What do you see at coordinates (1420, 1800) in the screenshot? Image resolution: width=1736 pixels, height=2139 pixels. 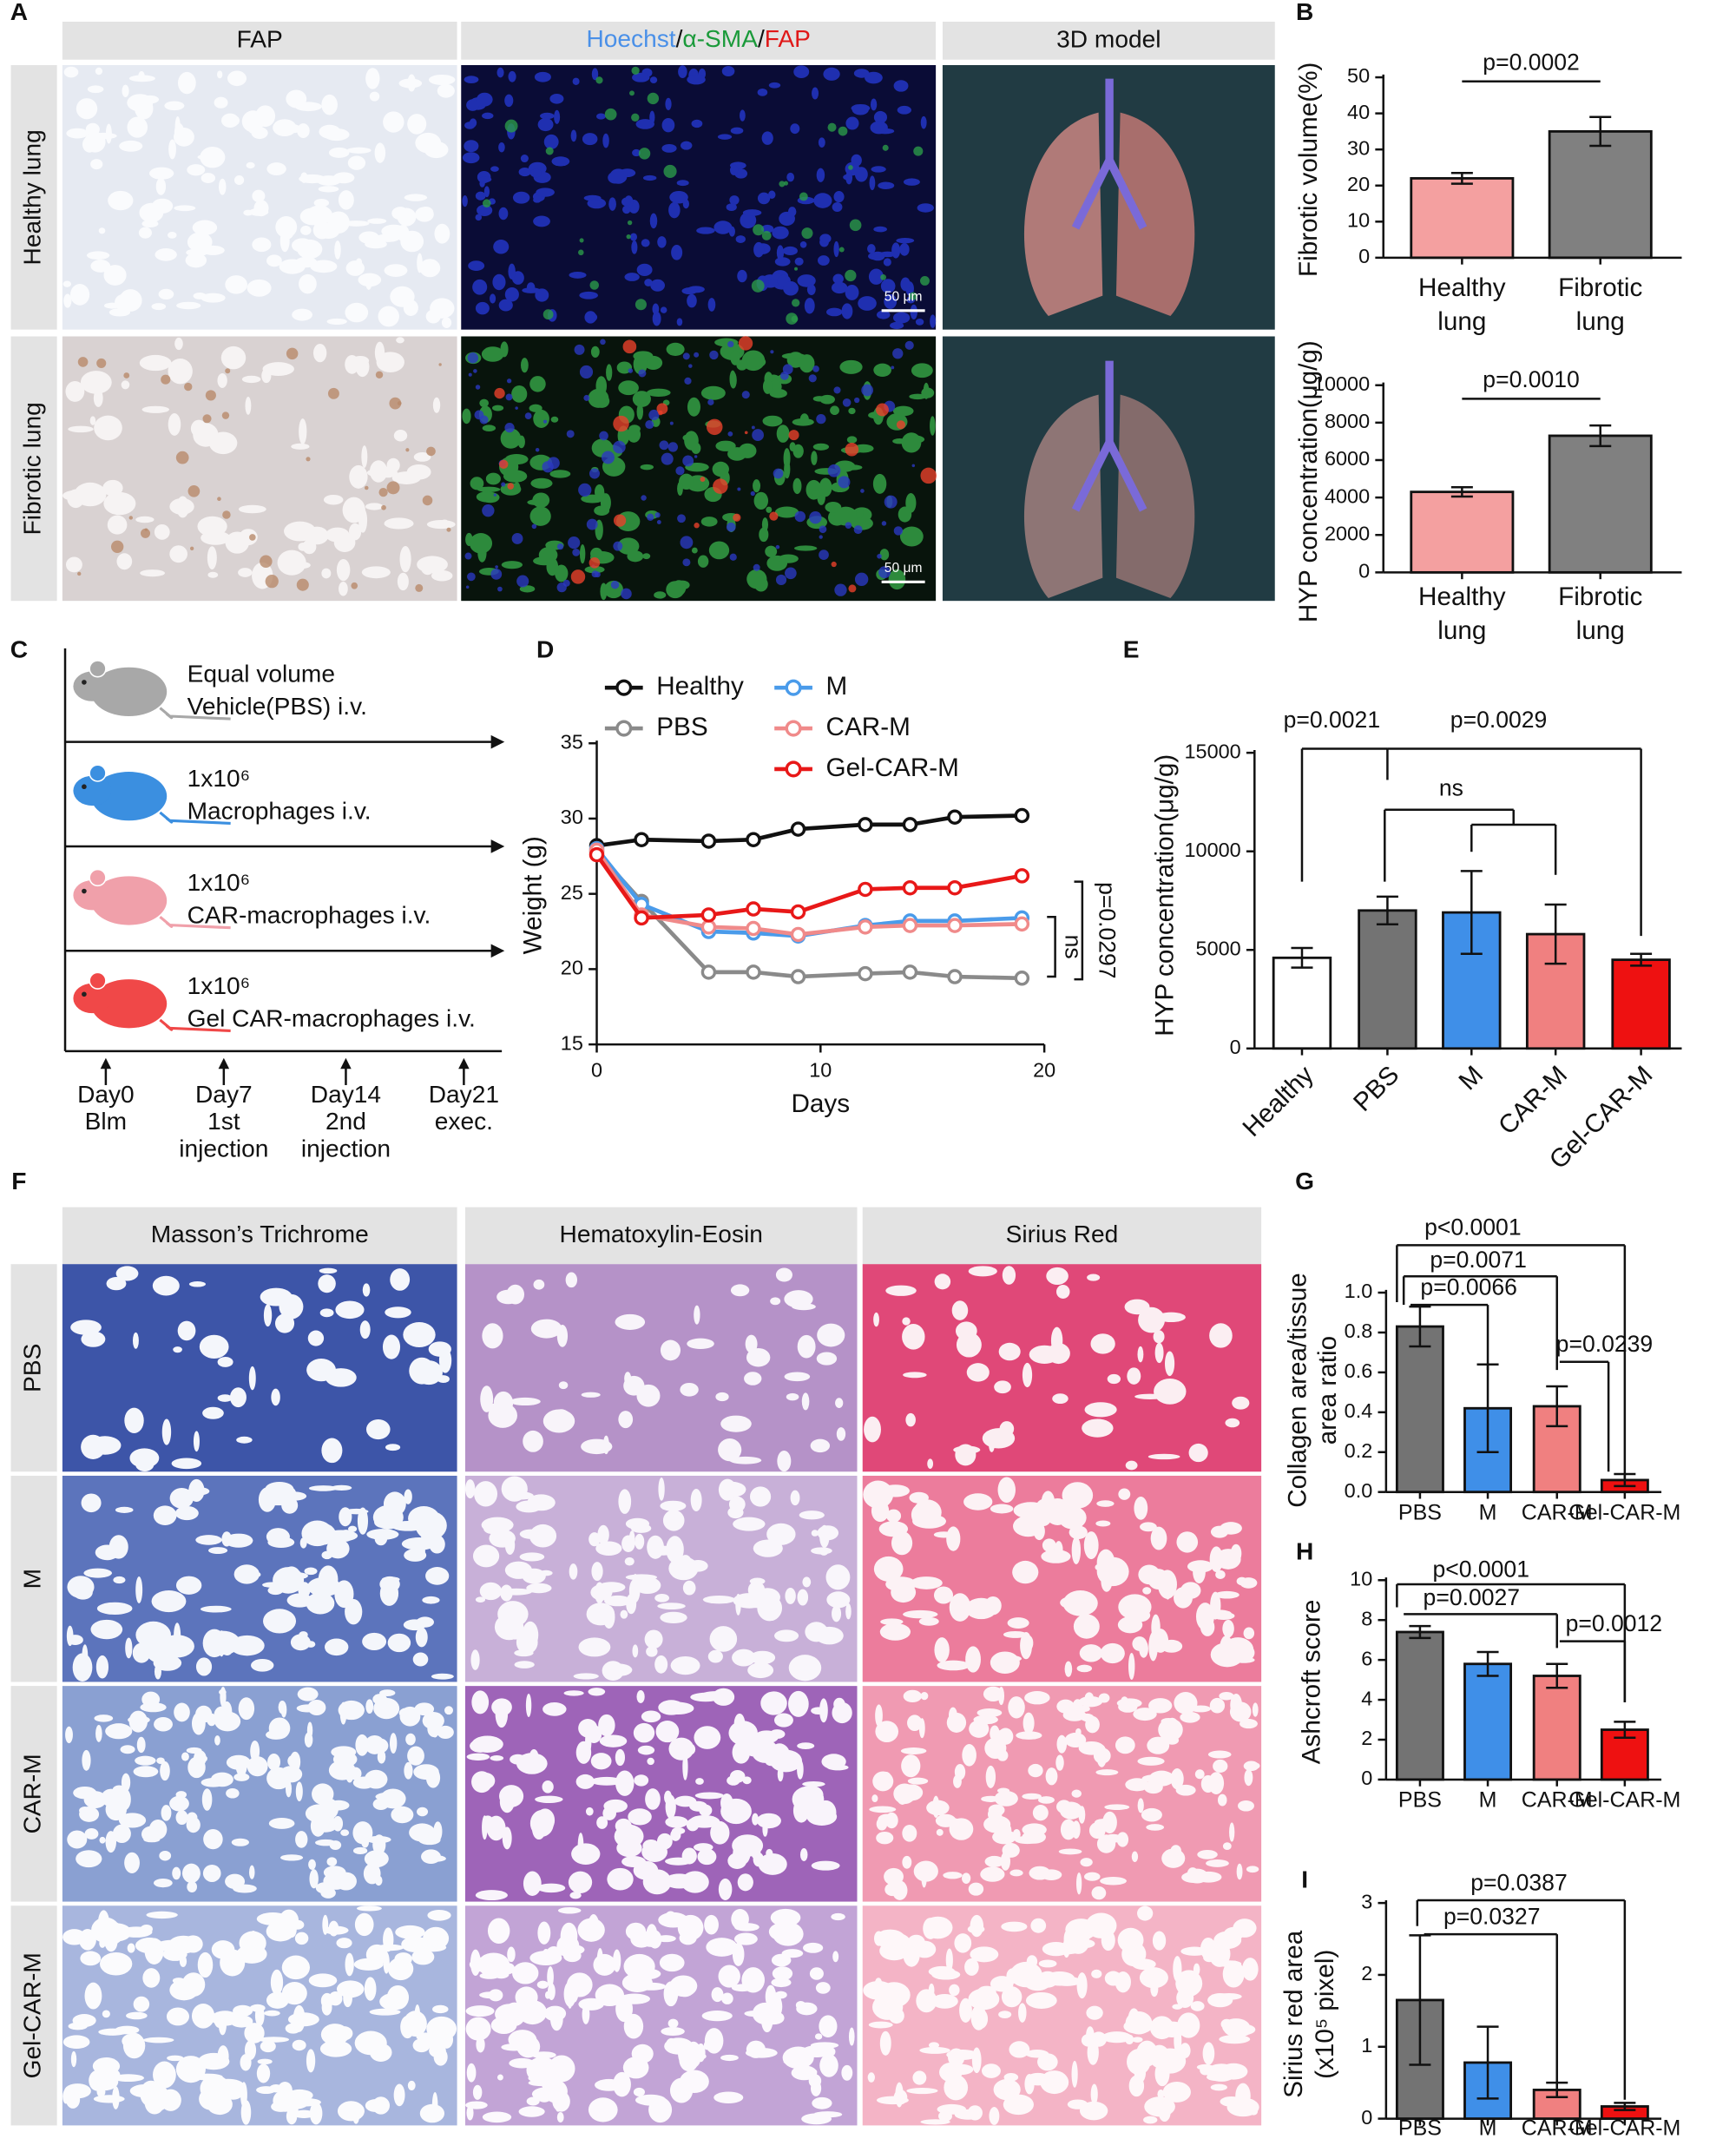 I see `x-tick-label: PBS` at bounding box center [1420, 1800].